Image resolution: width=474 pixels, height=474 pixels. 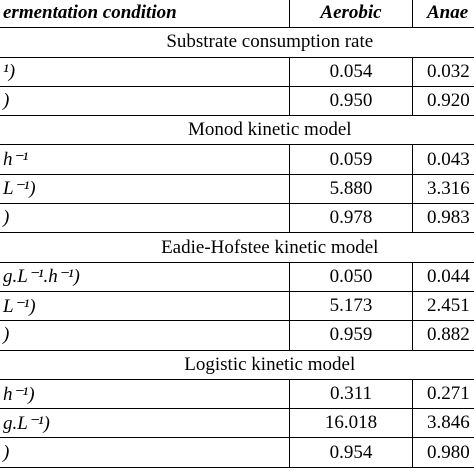 What do you see at coordinates (351, 306) in the screenshot?
I see `value-cell: 5.173` at bounding box center [351, 306].